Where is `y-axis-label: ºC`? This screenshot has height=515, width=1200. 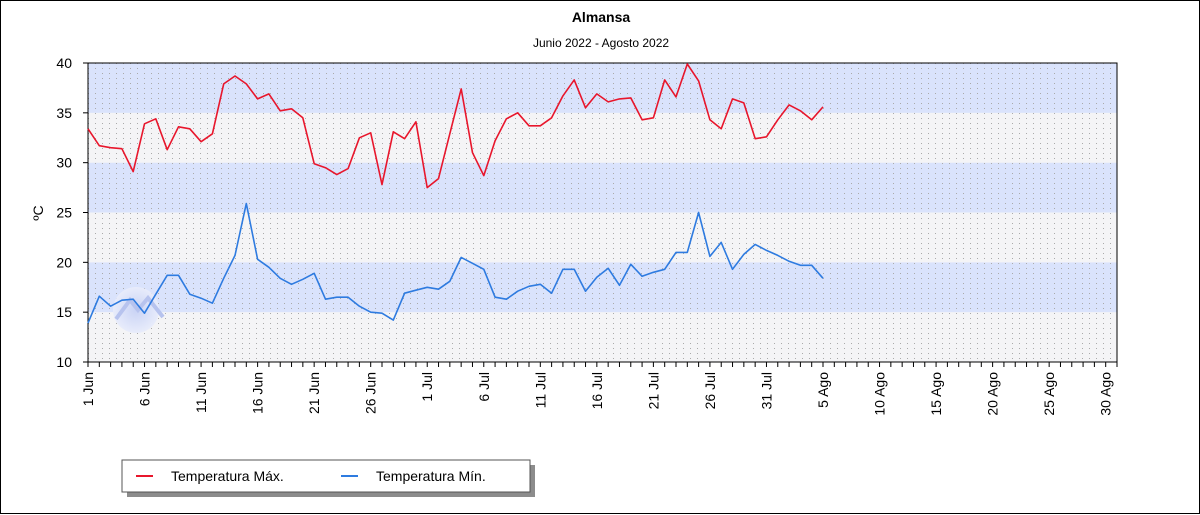 y-axis-label: ºC is located at coordinates (38, 212).